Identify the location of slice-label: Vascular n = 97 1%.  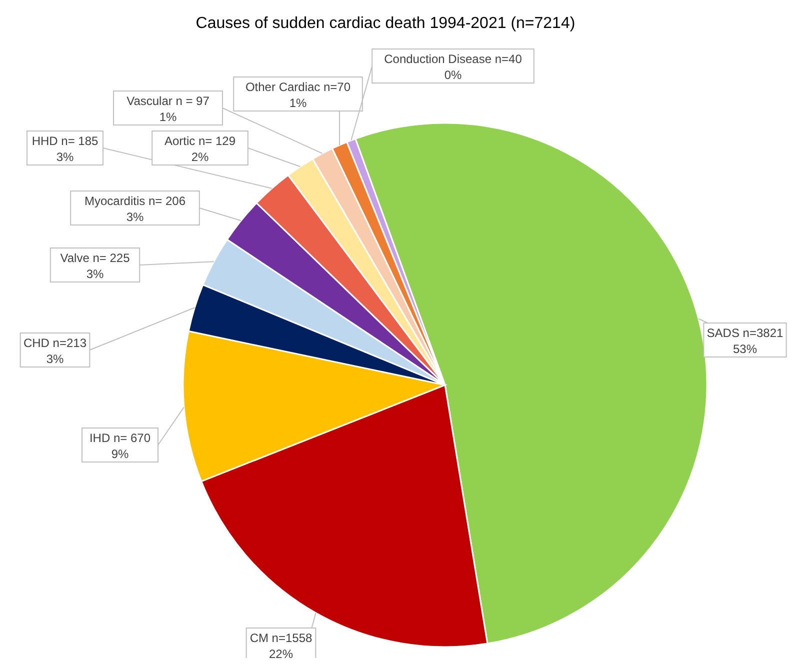
(168, 109).